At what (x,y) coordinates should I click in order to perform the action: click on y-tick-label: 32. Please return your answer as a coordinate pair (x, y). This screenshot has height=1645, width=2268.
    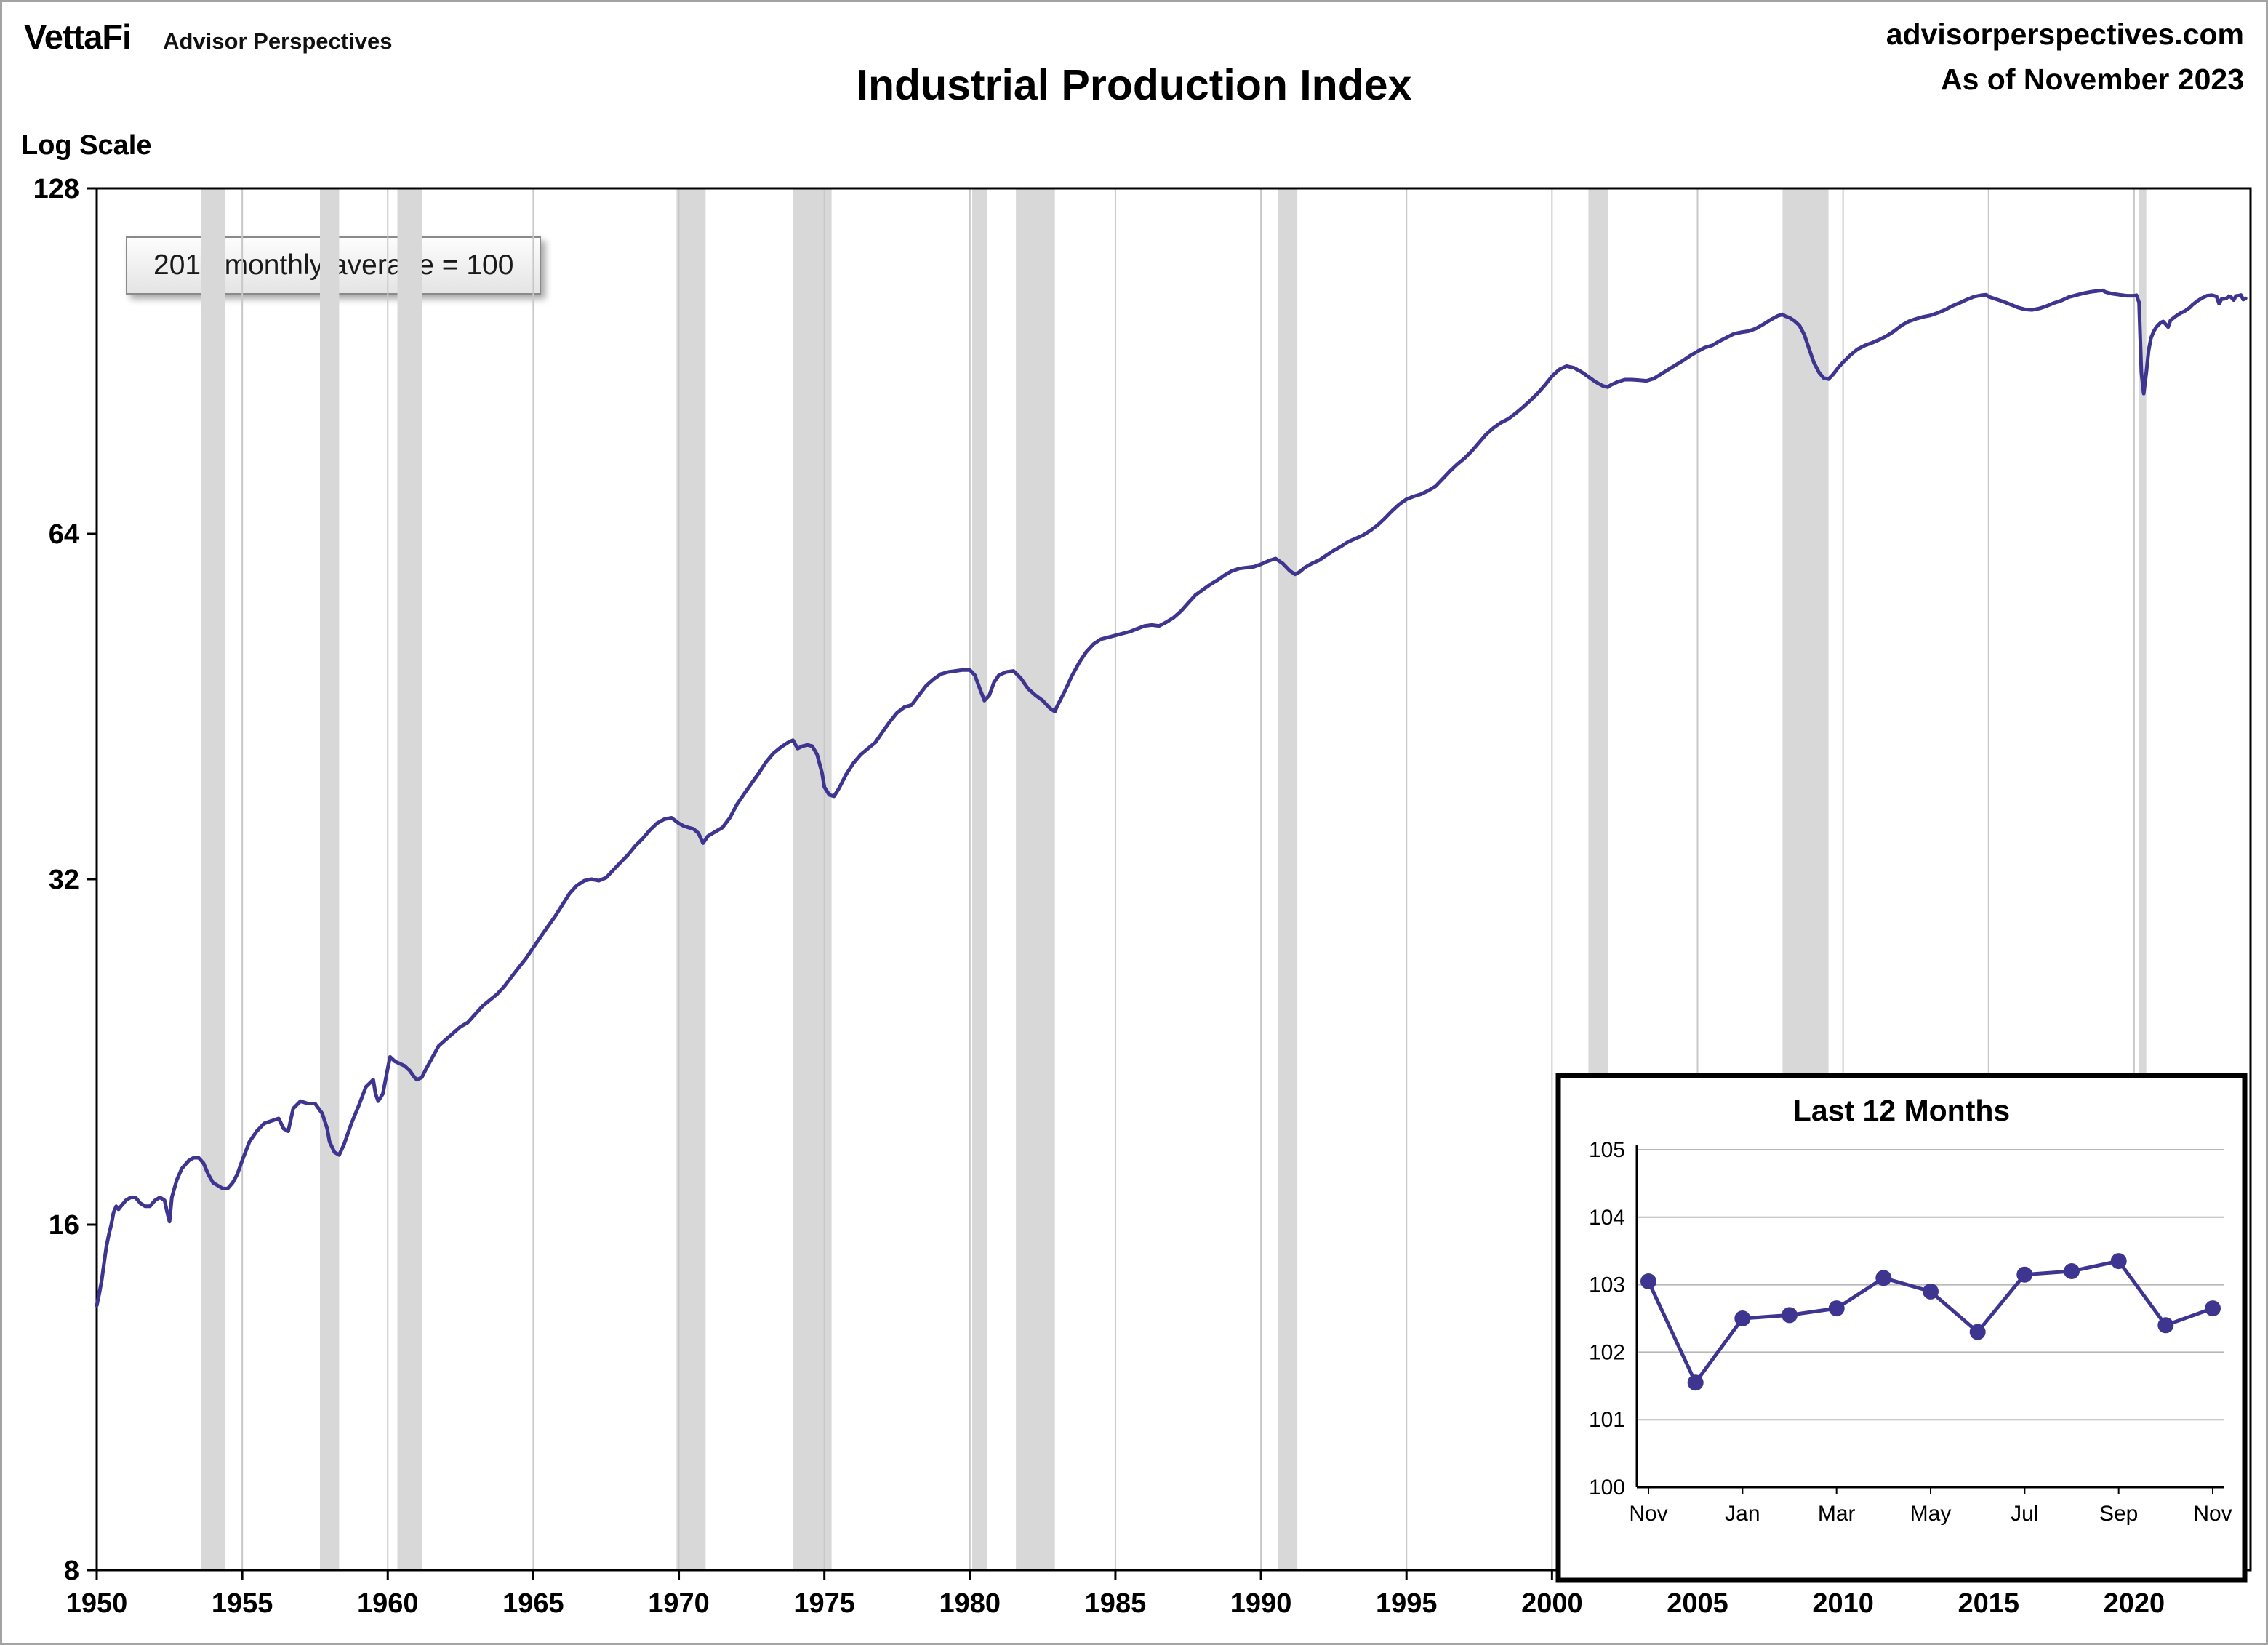
    Looking at the image, I should click on (64, 880).